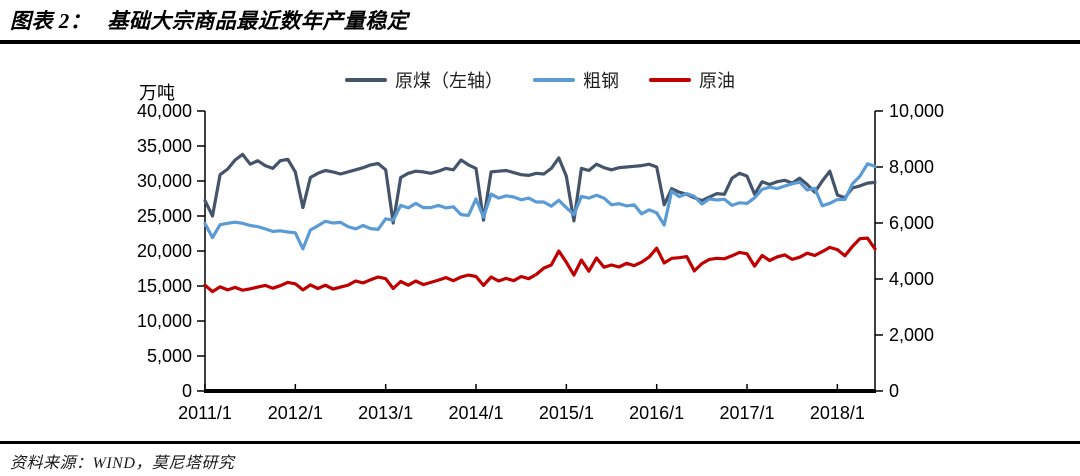 This screenshot has width=1080, height=476. What do you see at coordinates (122, 463) in the screenshot?
I see `source-note: 资料来源：WIND，莫尼塔研究` at bounding box center [122, 463].